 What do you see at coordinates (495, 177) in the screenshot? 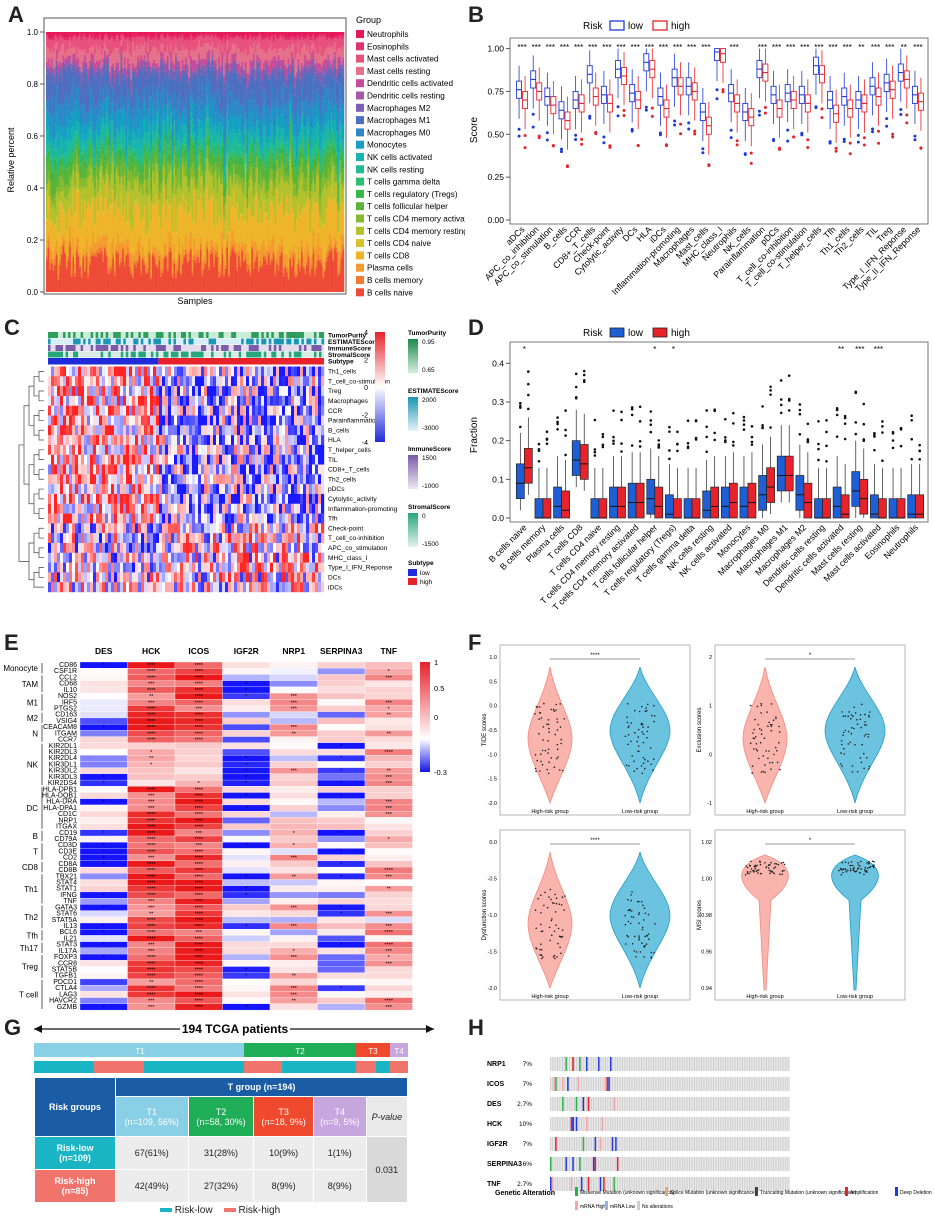
I see `b-ytick-label: 0.25` at bounding box center [495, 177].